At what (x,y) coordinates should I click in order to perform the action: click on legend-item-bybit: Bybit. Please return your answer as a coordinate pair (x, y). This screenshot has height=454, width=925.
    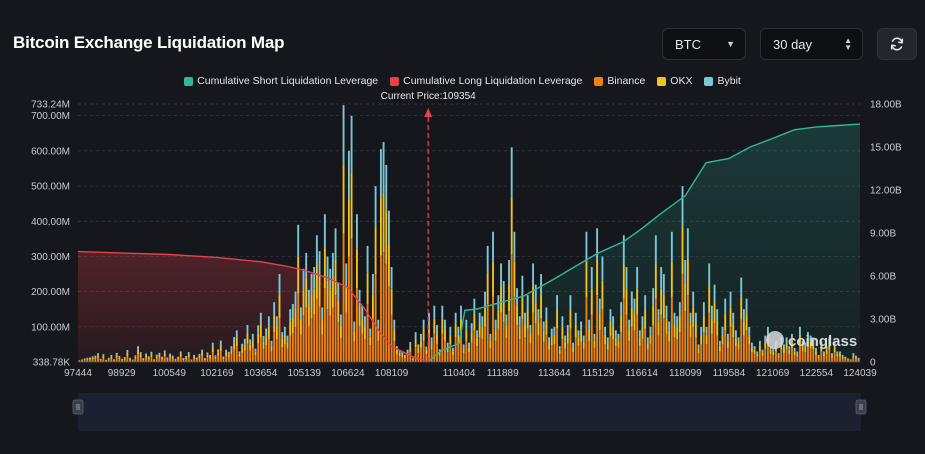
    Looking at the image, I should click on (722, 81).